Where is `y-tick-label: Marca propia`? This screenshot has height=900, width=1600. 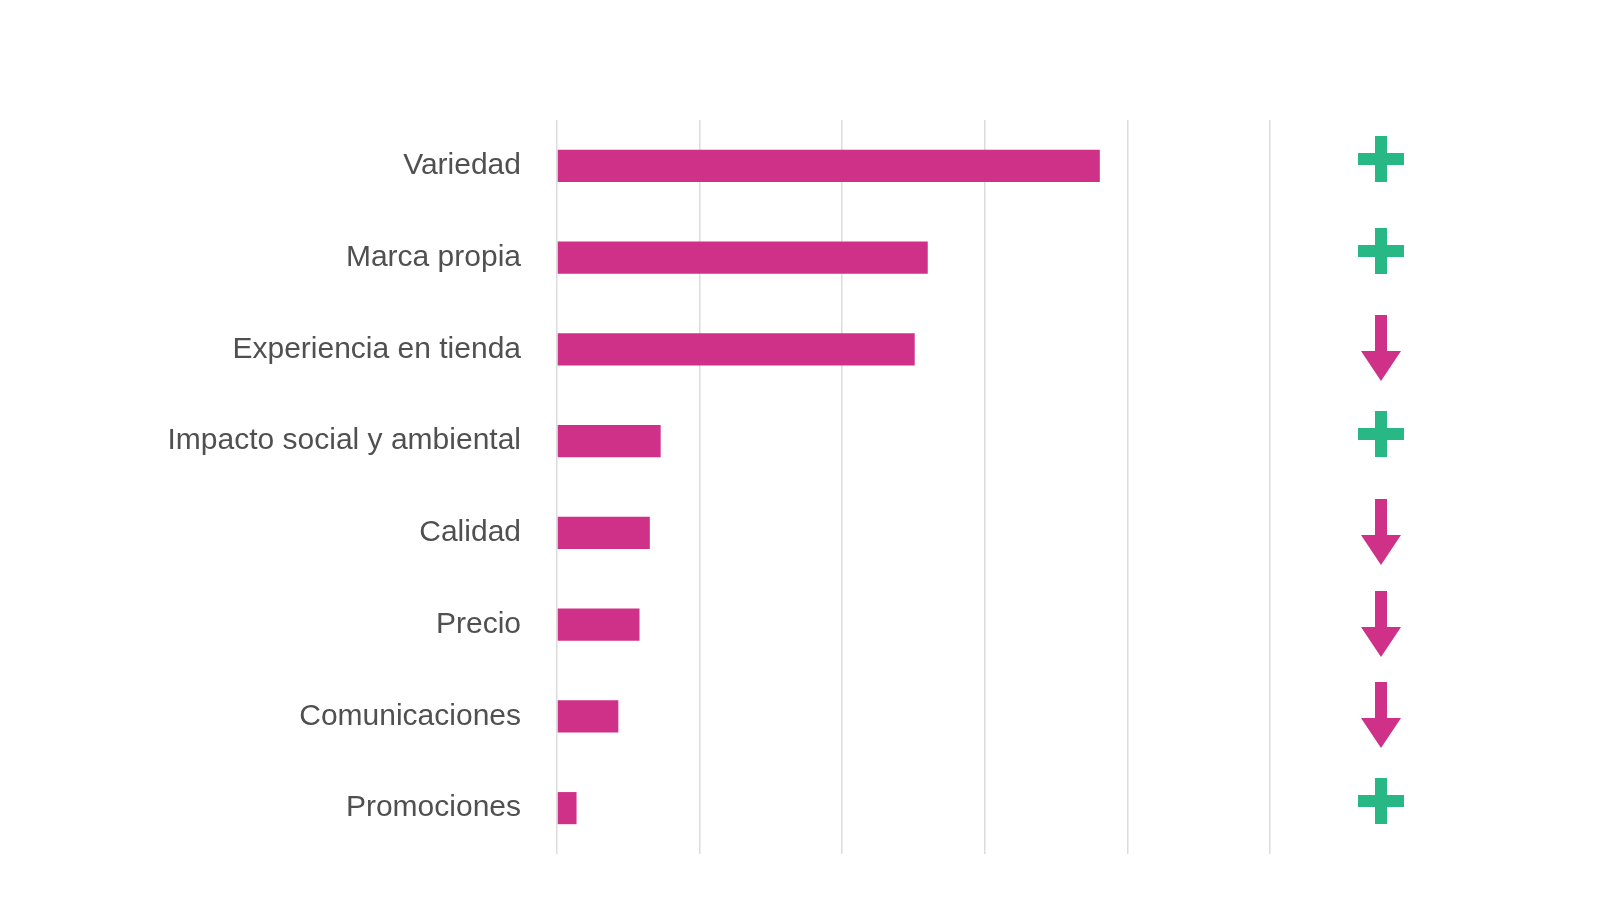 y-tick-label: Marca propia is located at coordinates (433, 255).